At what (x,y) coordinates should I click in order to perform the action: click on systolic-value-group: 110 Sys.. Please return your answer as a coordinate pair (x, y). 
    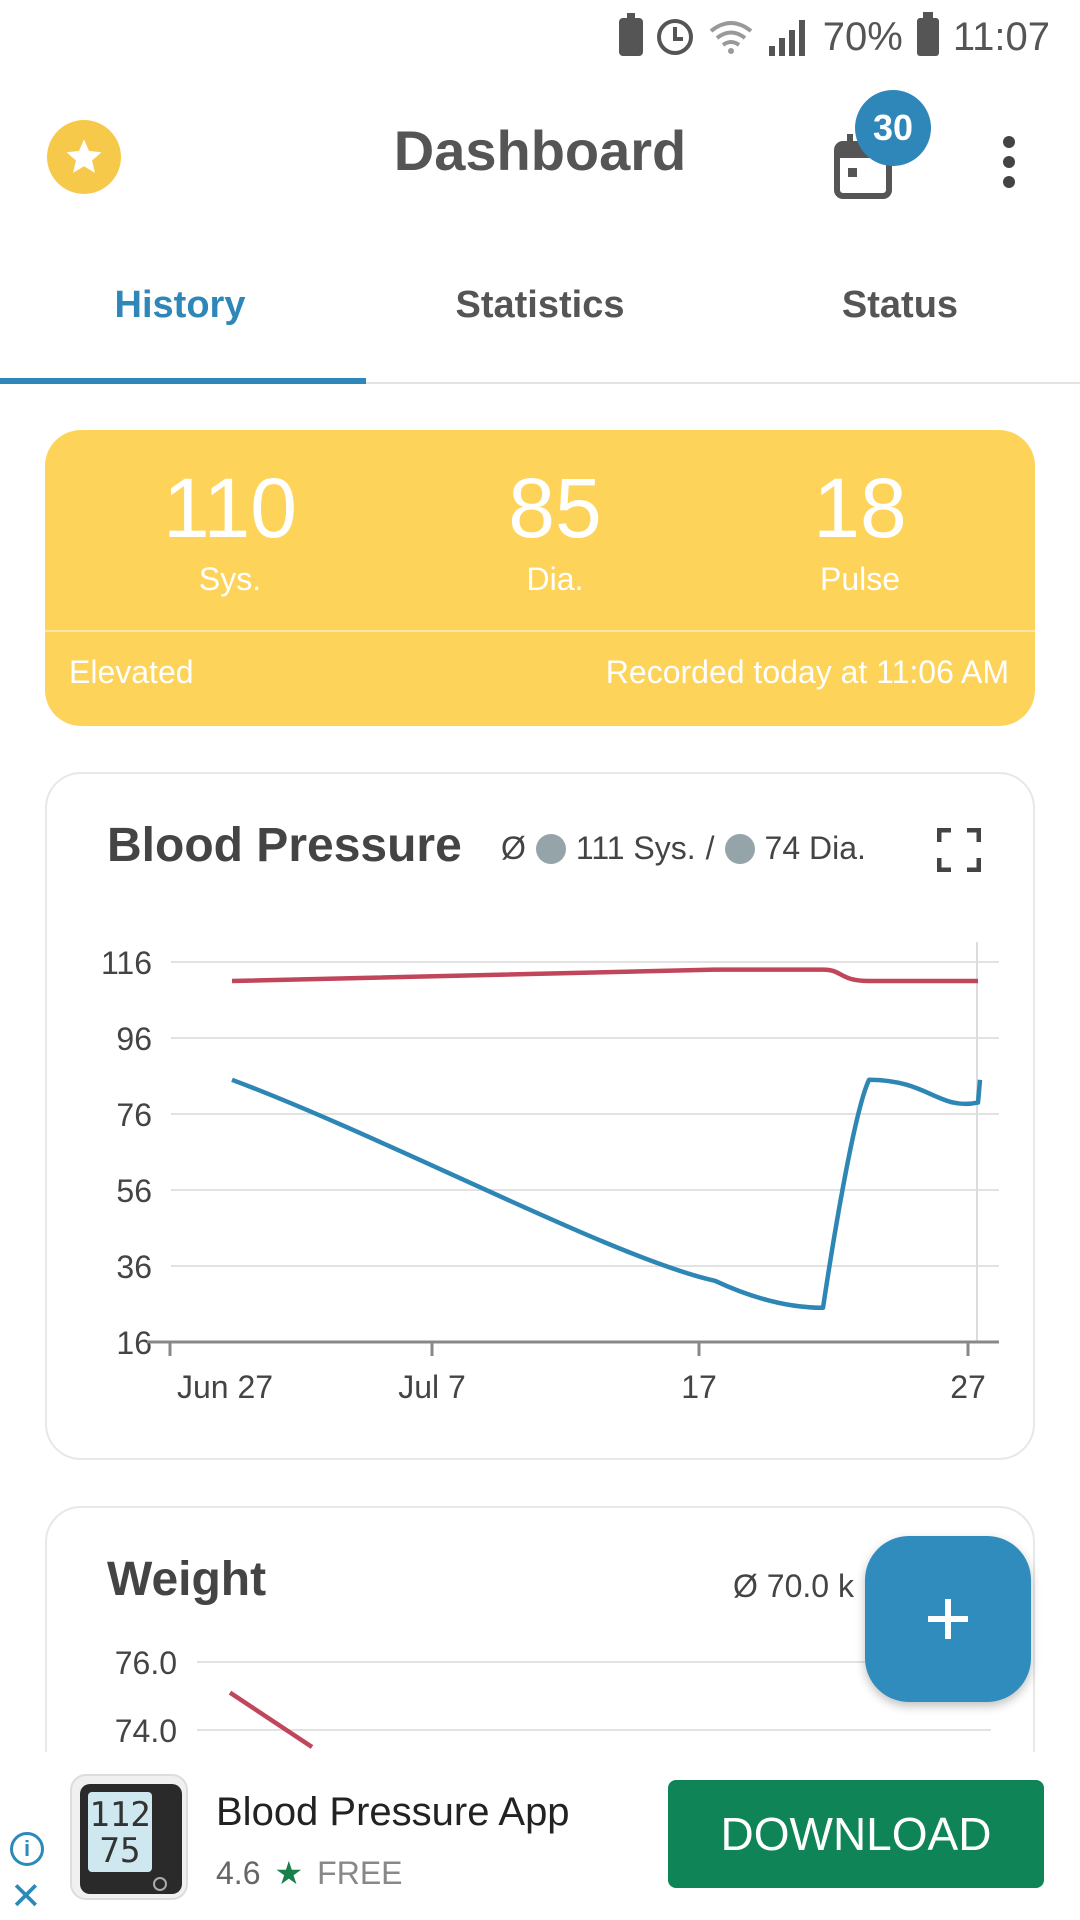
    Looking at the image, I should click on (230, 529).